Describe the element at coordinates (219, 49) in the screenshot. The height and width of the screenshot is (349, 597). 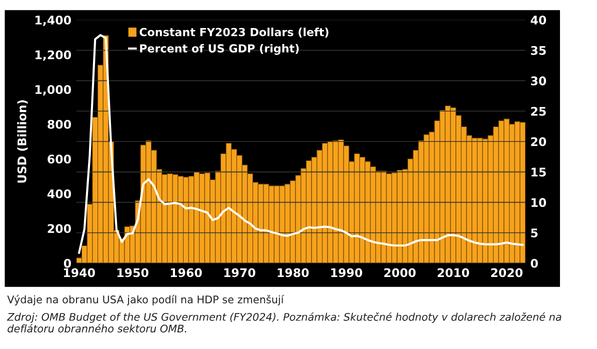
I see `legend-label: Percent of US GDP (right)` at that location.